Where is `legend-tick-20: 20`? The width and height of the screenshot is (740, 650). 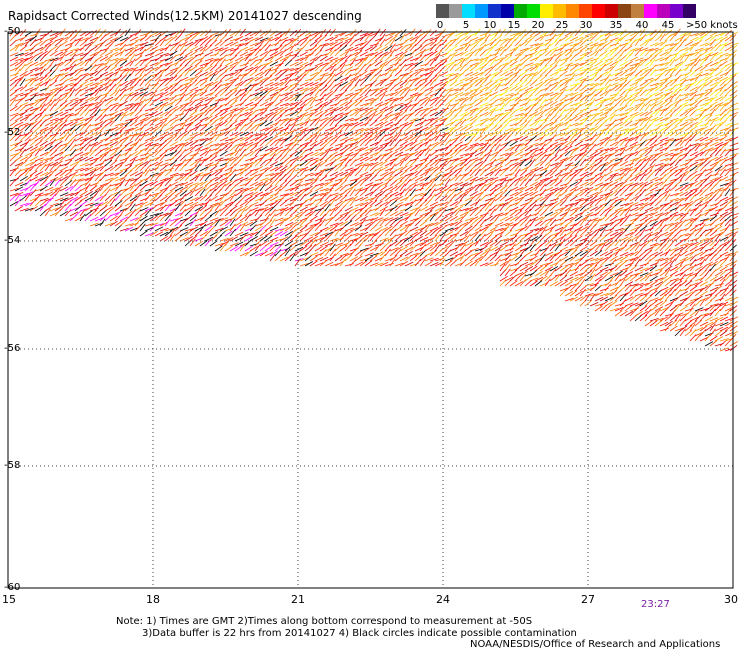
legend-tick-20: 20 is located at coordinates (538, 25).